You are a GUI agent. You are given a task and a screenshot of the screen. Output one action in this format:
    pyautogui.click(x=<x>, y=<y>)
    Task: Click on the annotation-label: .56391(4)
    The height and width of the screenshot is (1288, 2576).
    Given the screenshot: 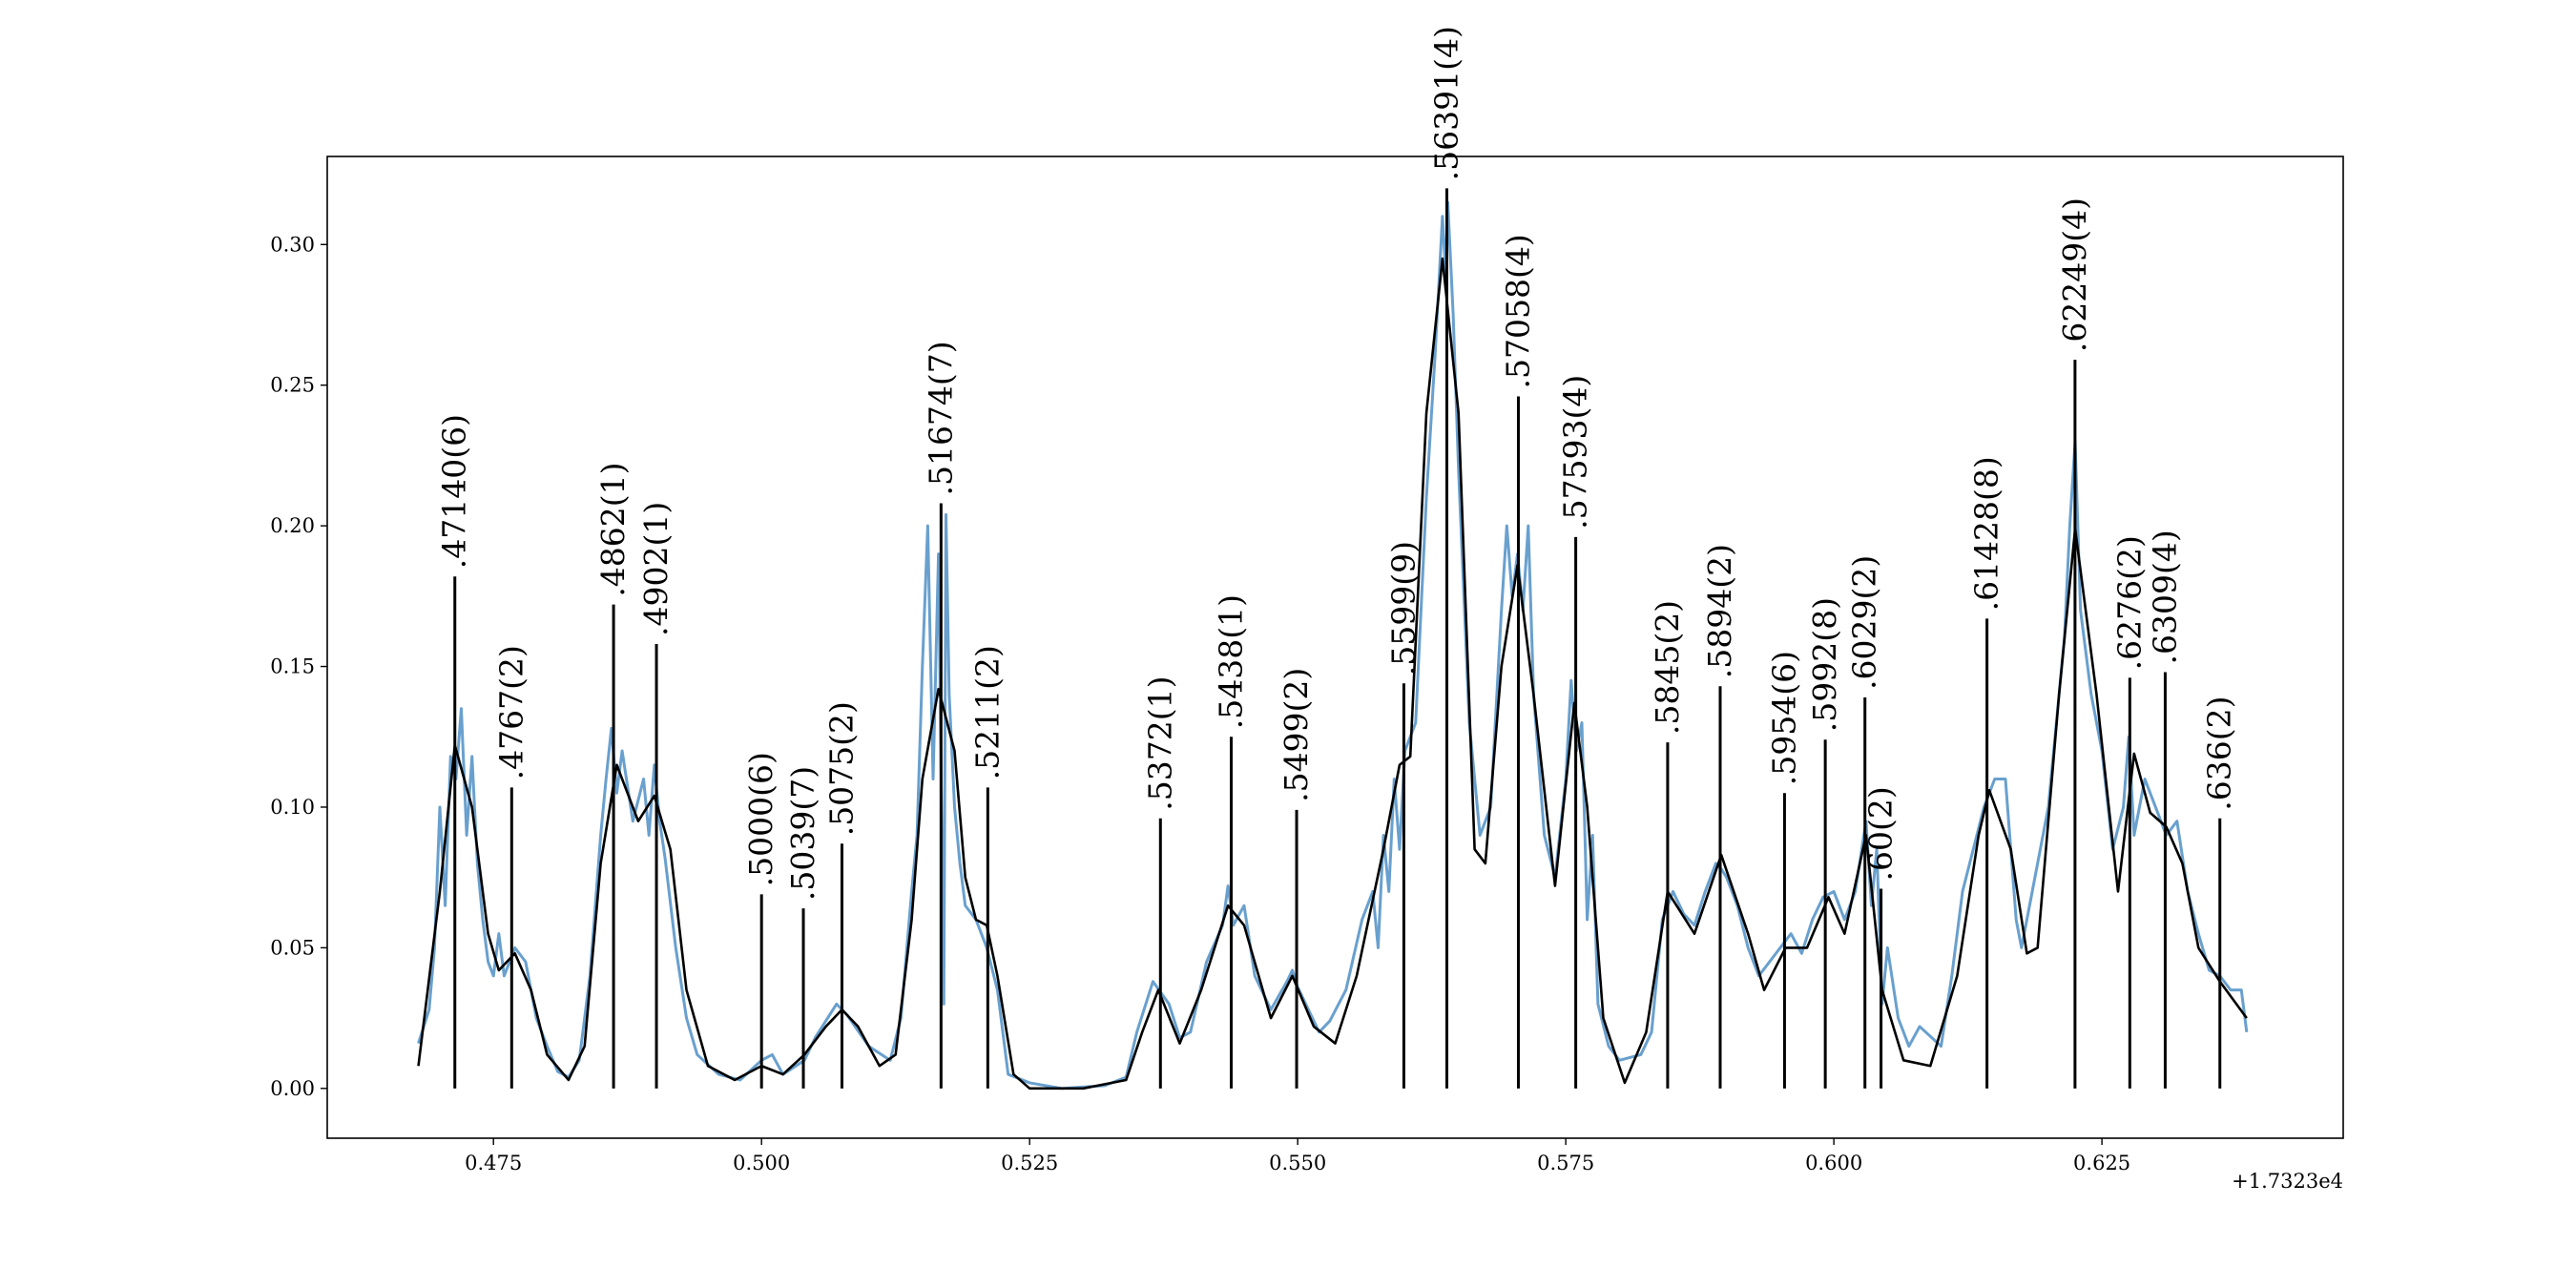 What is the action you would take?
    pyautogui.click(x=1446, y=103)
    